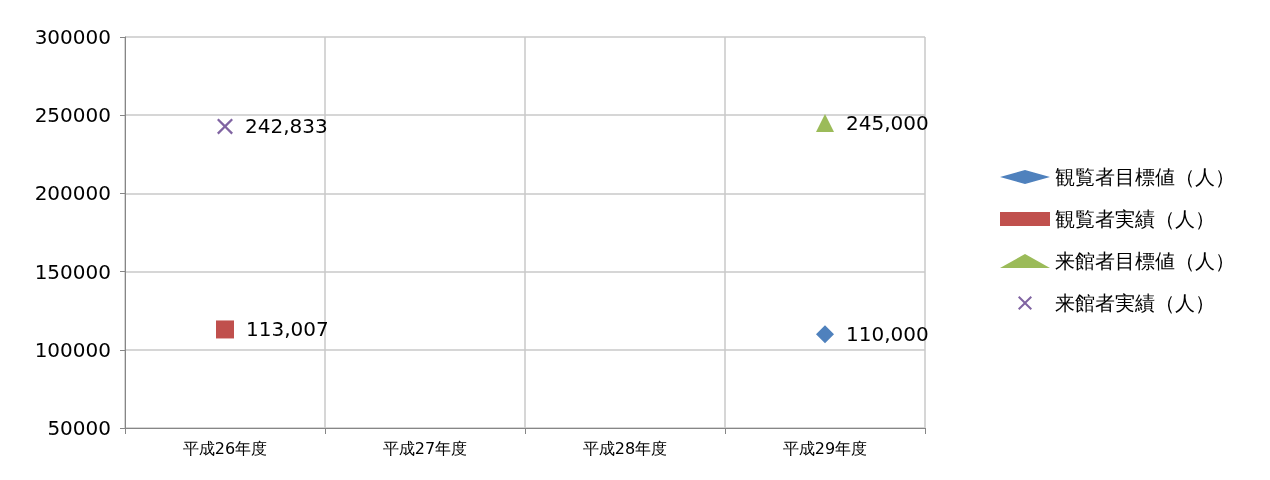  What do you see at coordinates (825, 448) in the screenshot?
I see `x-tick-label: 平成29年度` at bounding box center [825, 448].